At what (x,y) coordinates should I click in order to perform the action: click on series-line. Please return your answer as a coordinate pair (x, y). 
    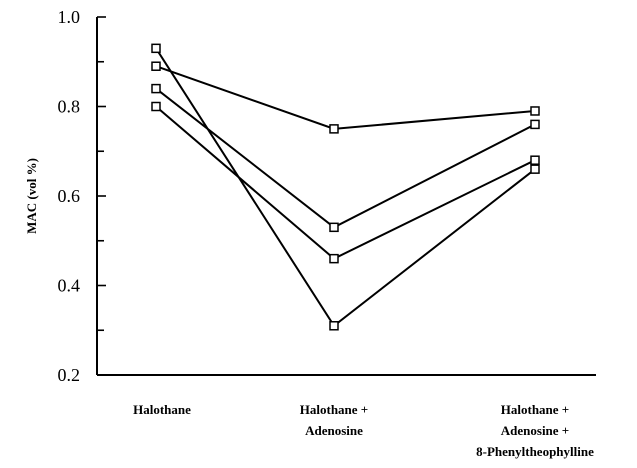
    Looking at the image, I should click on (345, 97).